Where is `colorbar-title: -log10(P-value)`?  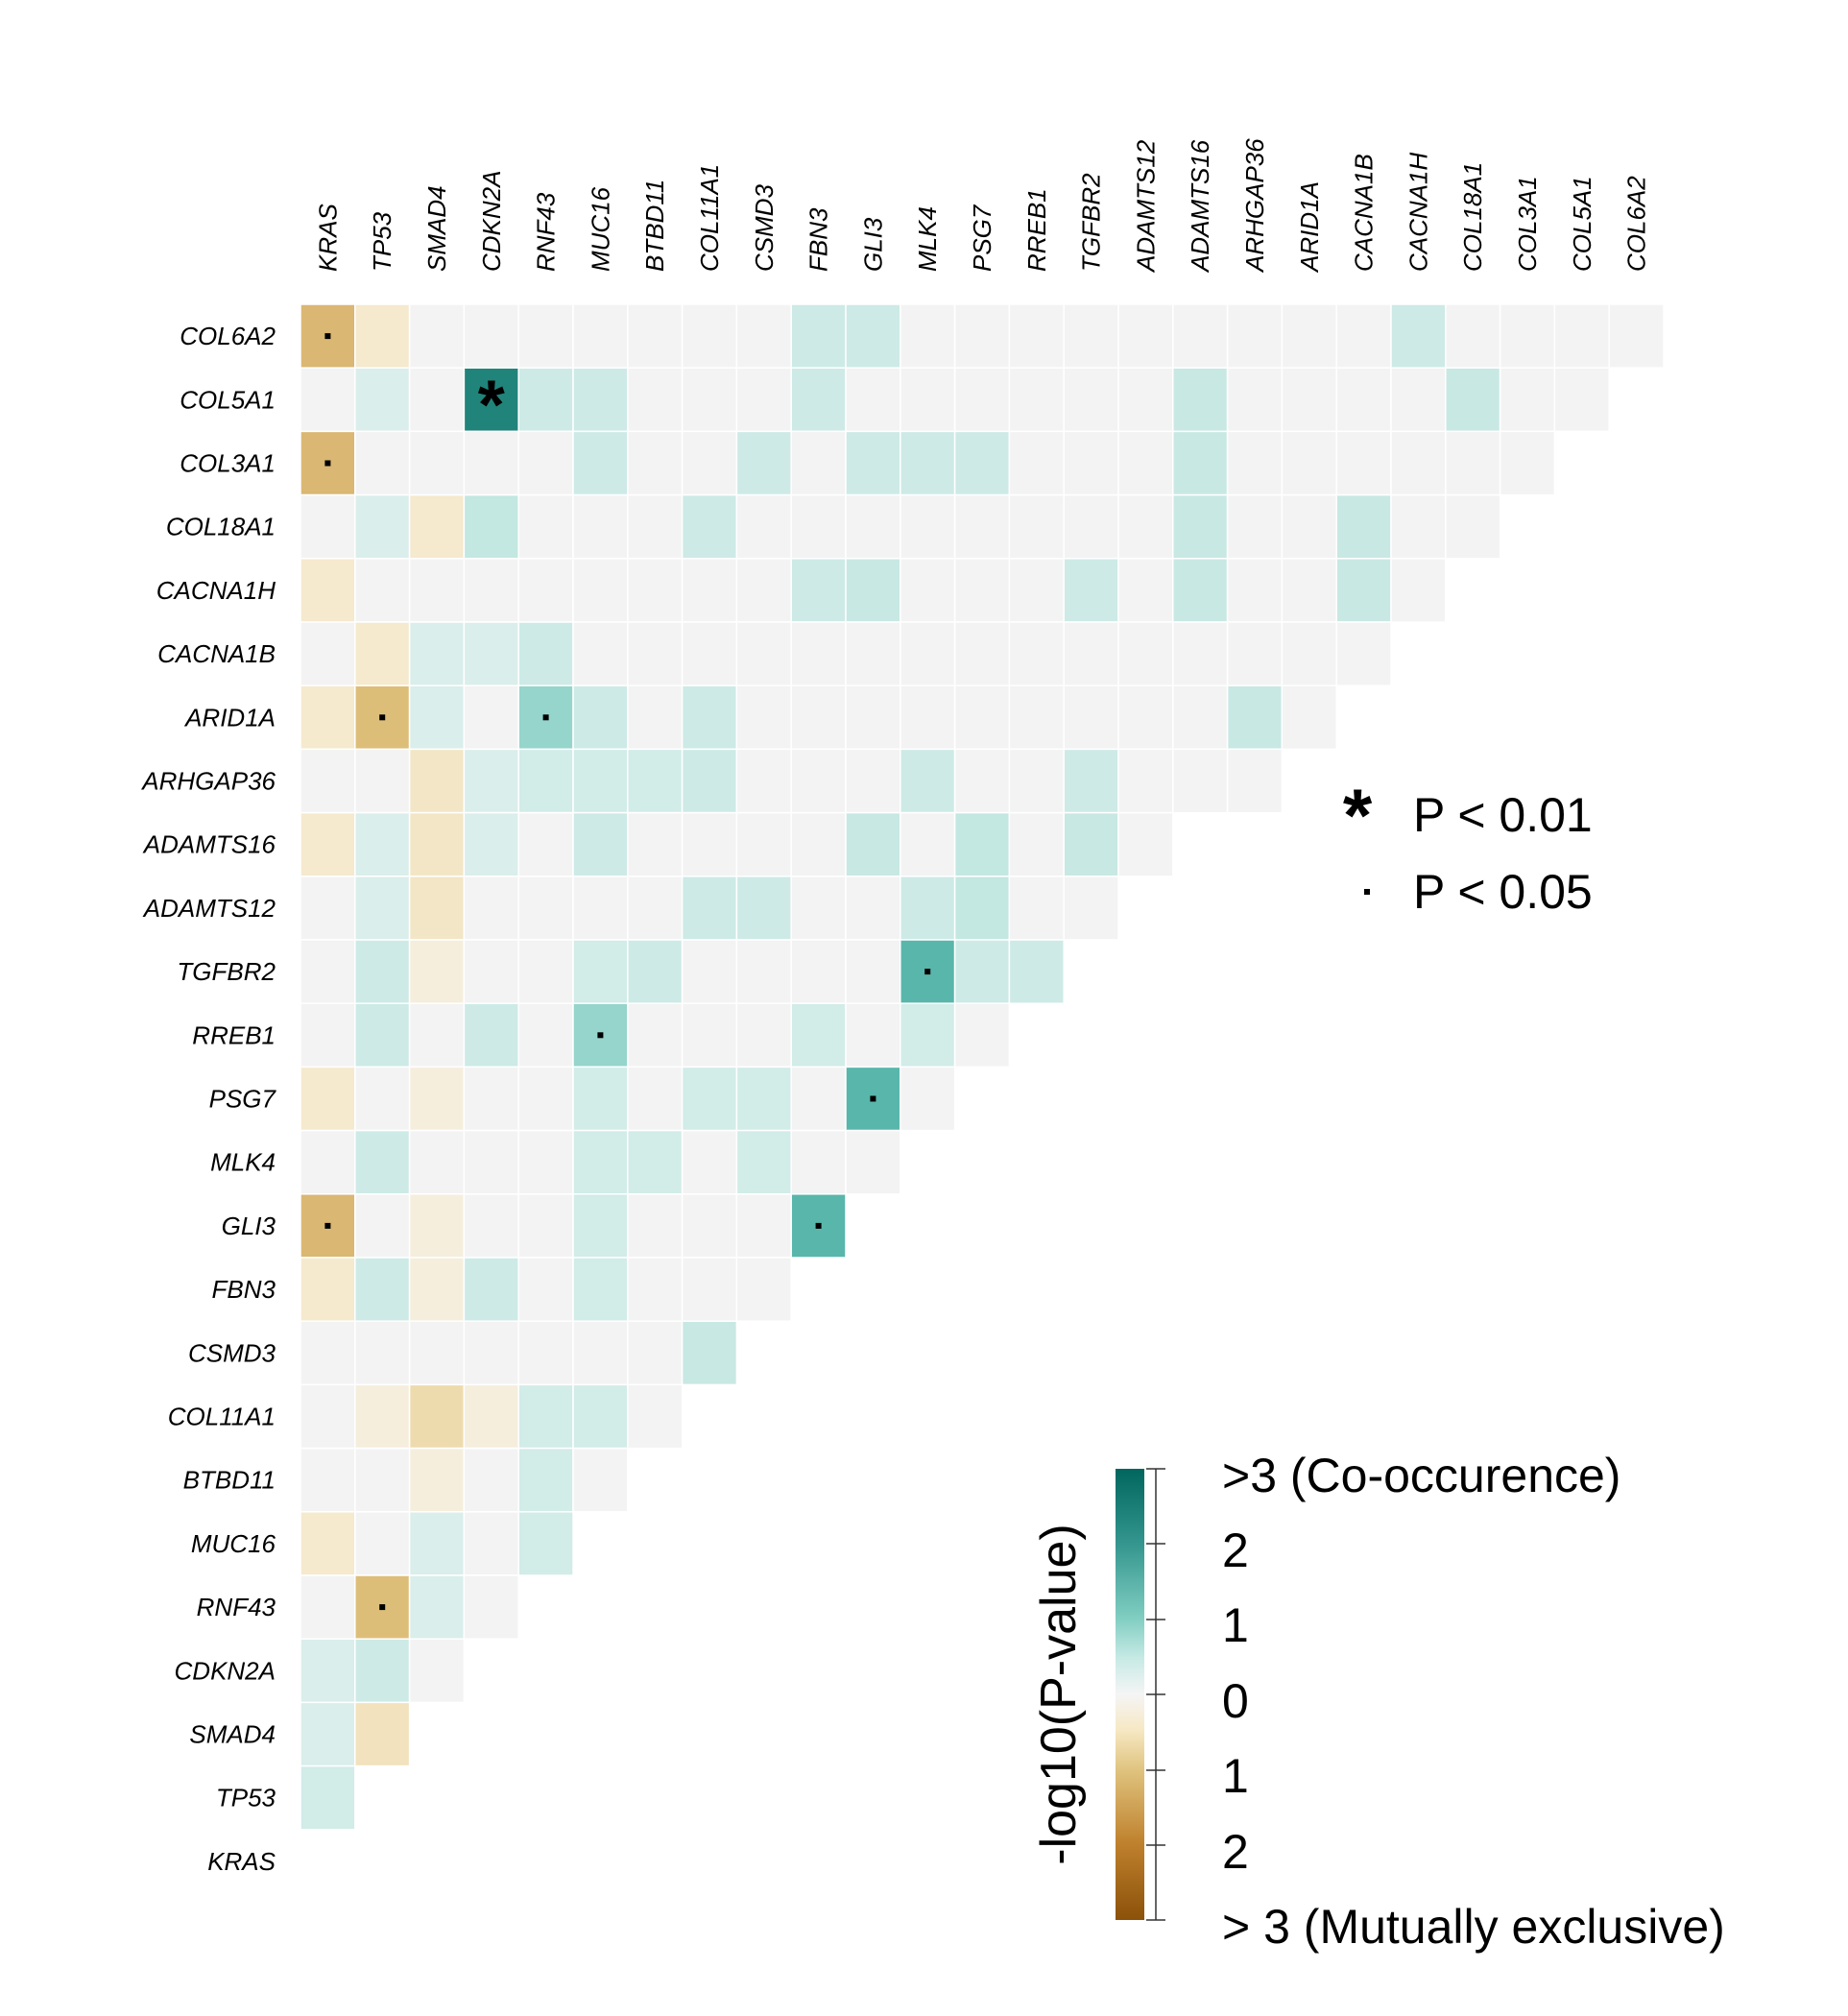
colorbar-title: -log10(P-value) is located at coordinates (1059, 1694).